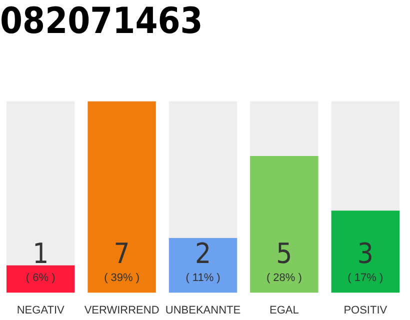  I want to click on chart-title: 082071463, so click(101, 21).